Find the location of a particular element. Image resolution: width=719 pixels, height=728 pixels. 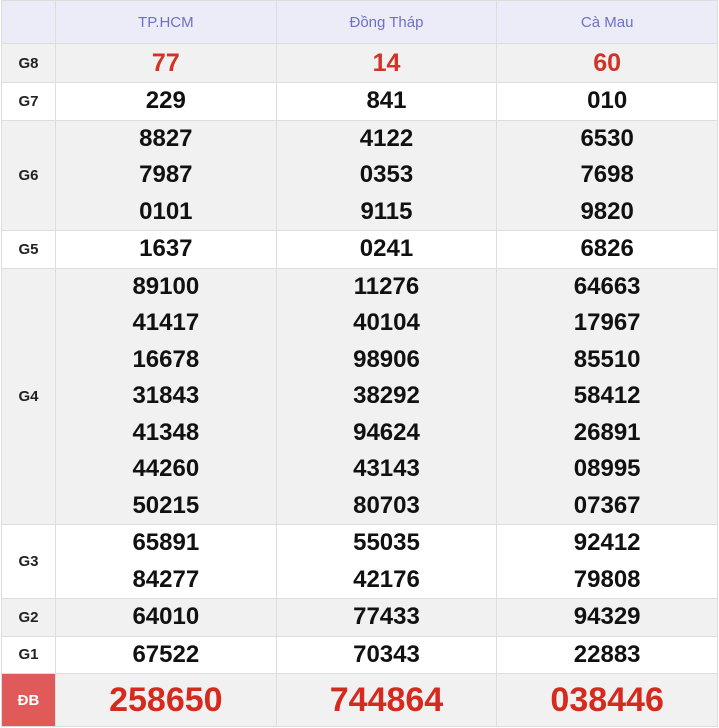

result-number: 07367 is located at coordinates (607, 505).